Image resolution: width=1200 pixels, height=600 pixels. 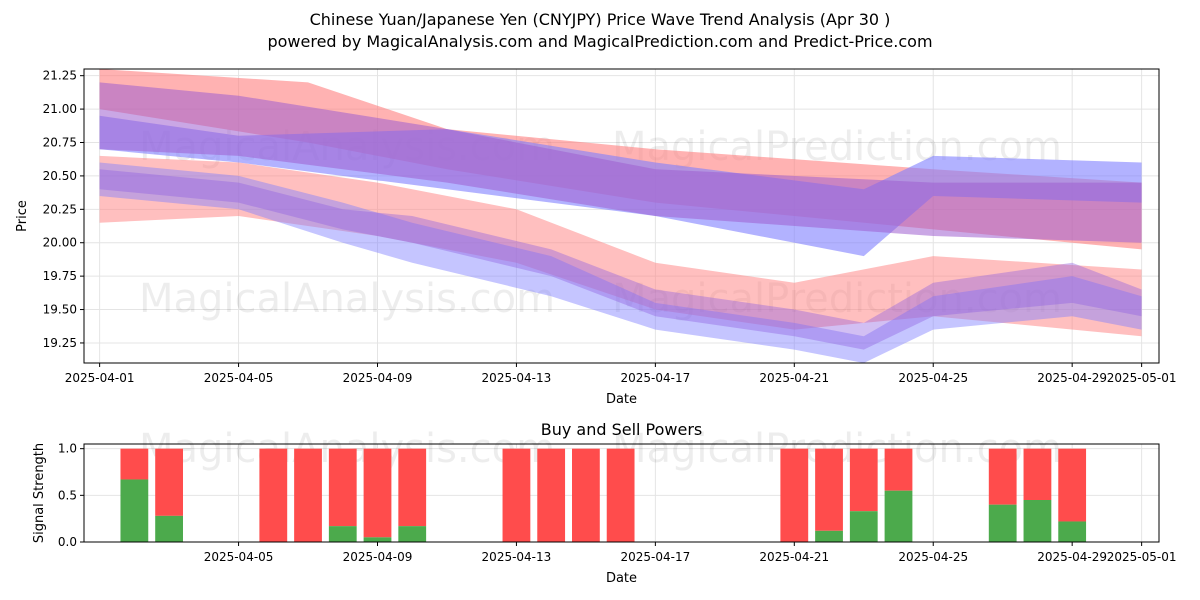 What do you see at coordinates (67, 449) in the screenshot?
I see `signal-y-tick-label: 1.0` at bounding box center [67, 449].